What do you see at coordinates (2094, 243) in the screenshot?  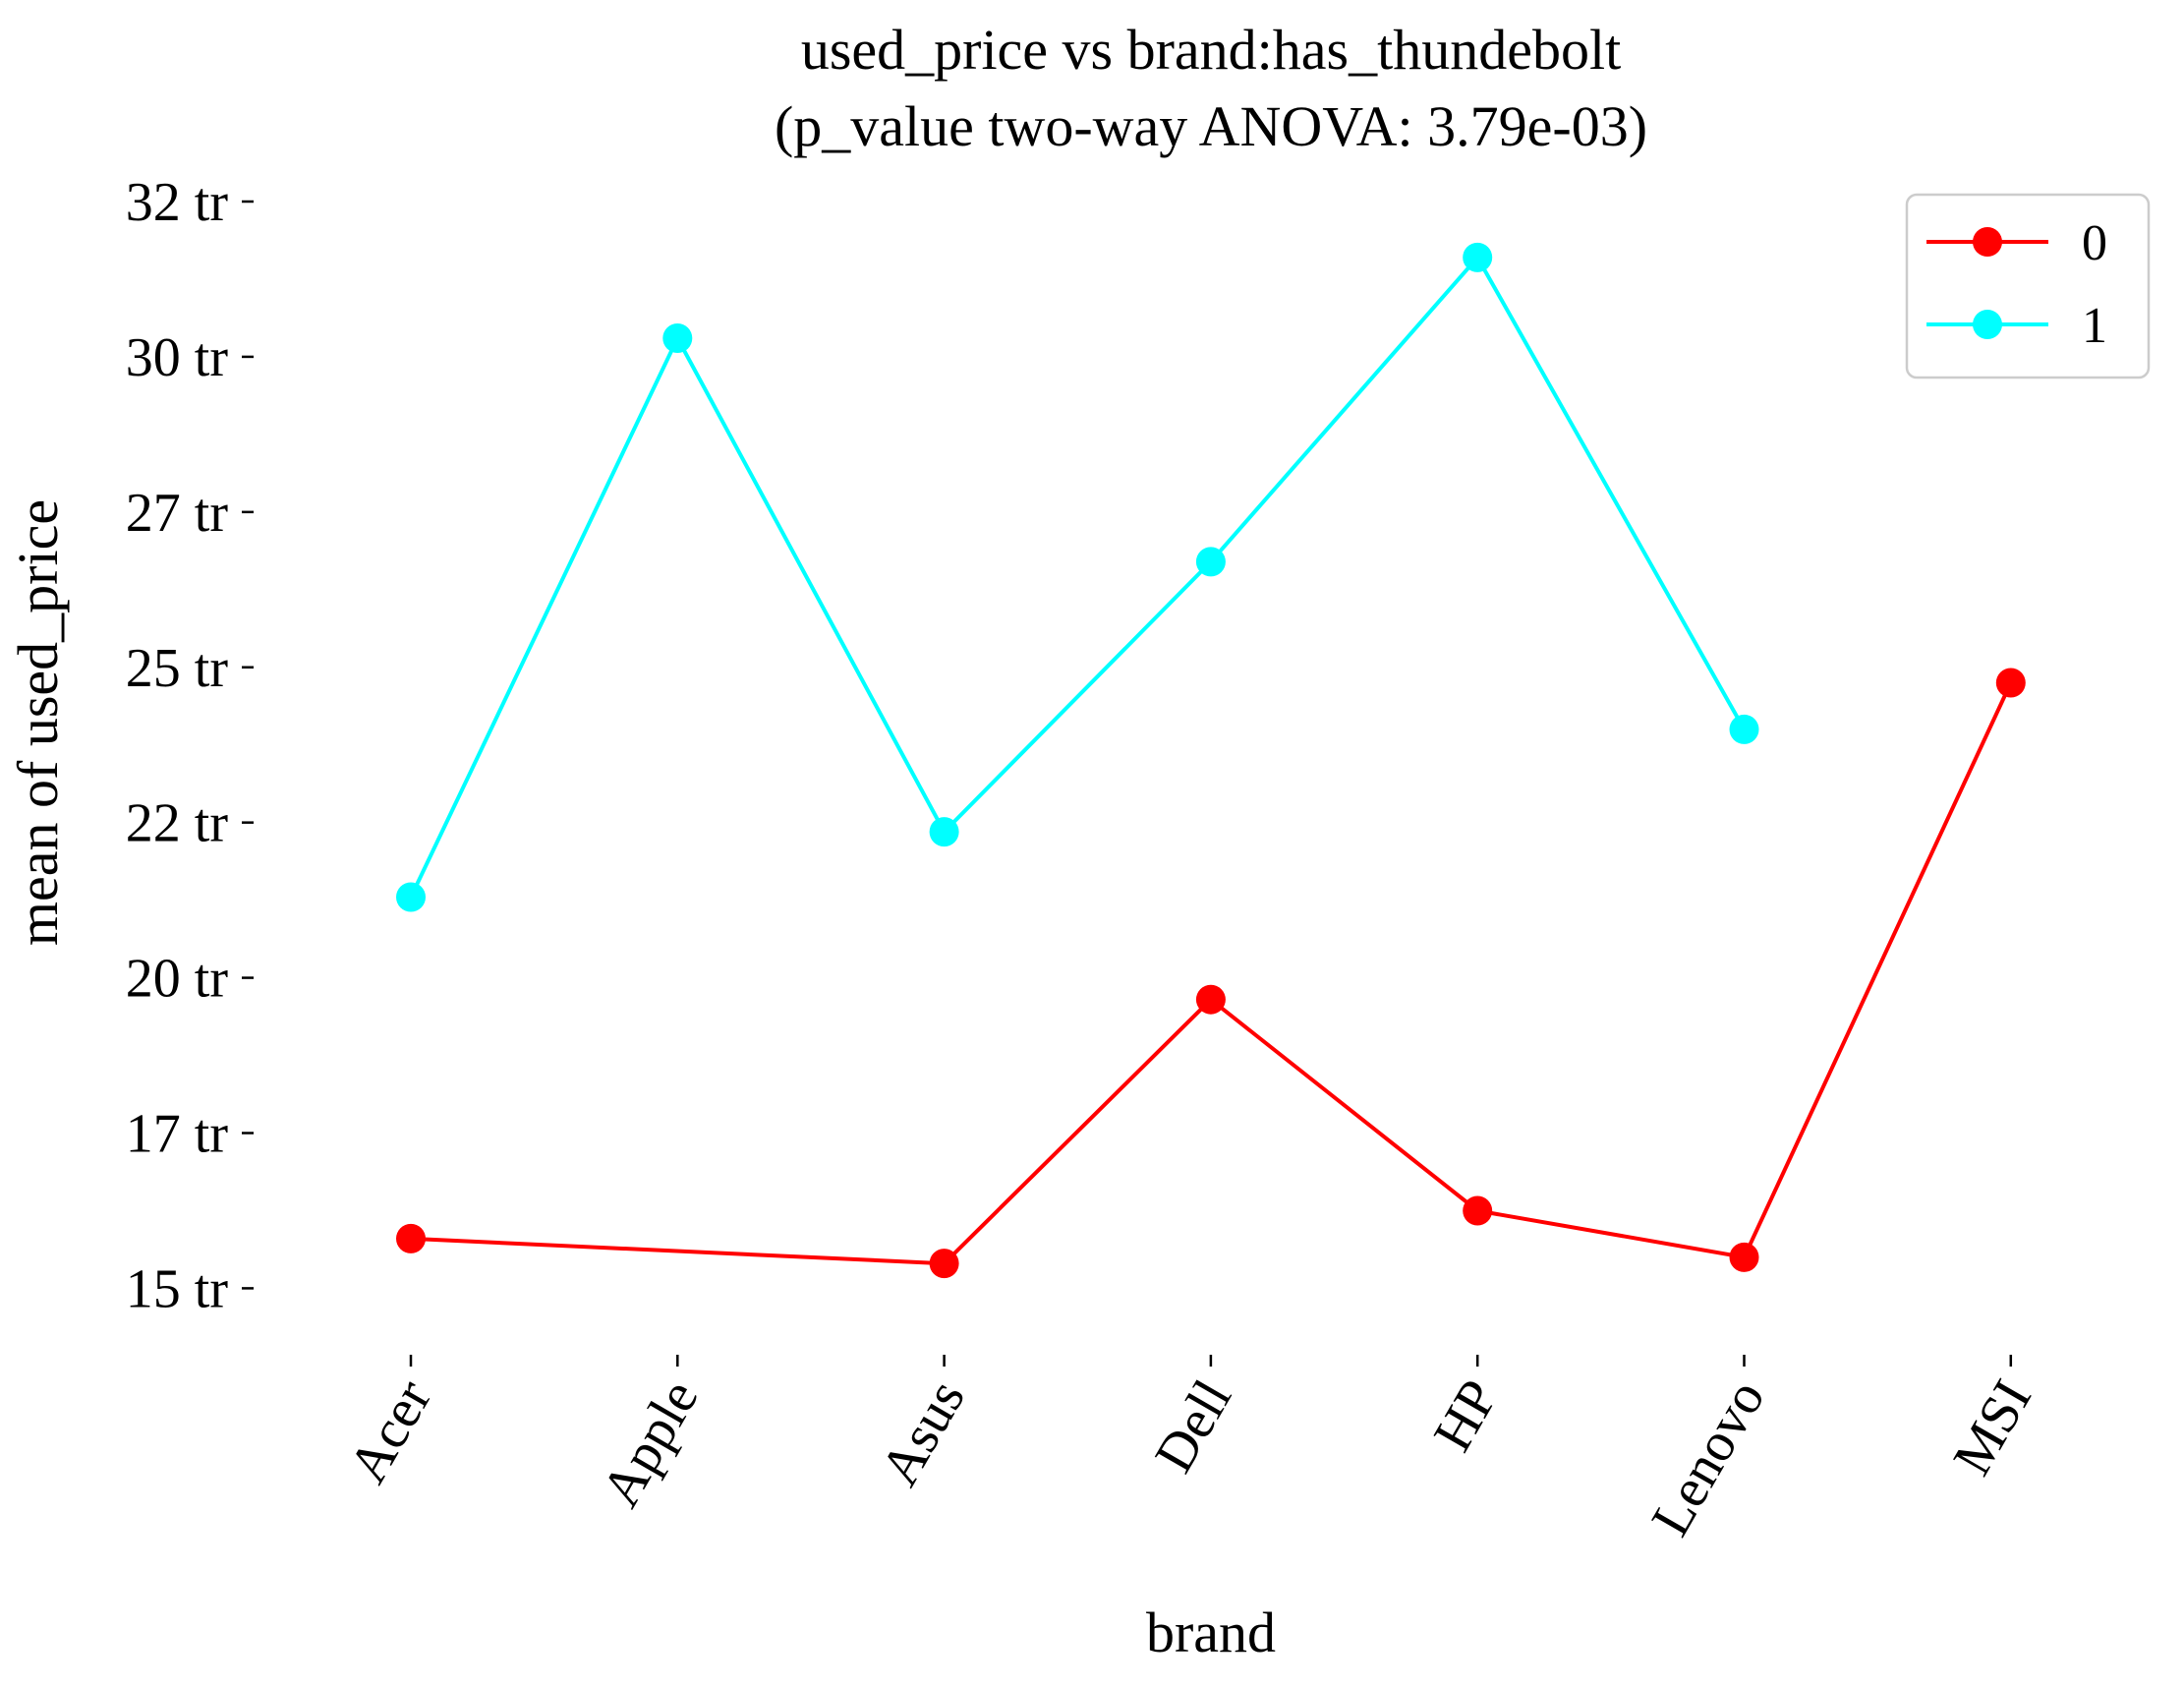 I see `legend-label: 0` at bounding box center [2094, 243].